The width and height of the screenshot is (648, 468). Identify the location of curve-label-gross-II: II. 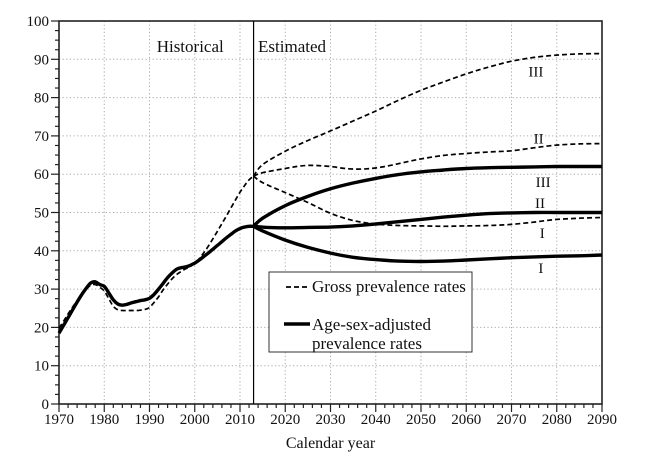
(539, 140).